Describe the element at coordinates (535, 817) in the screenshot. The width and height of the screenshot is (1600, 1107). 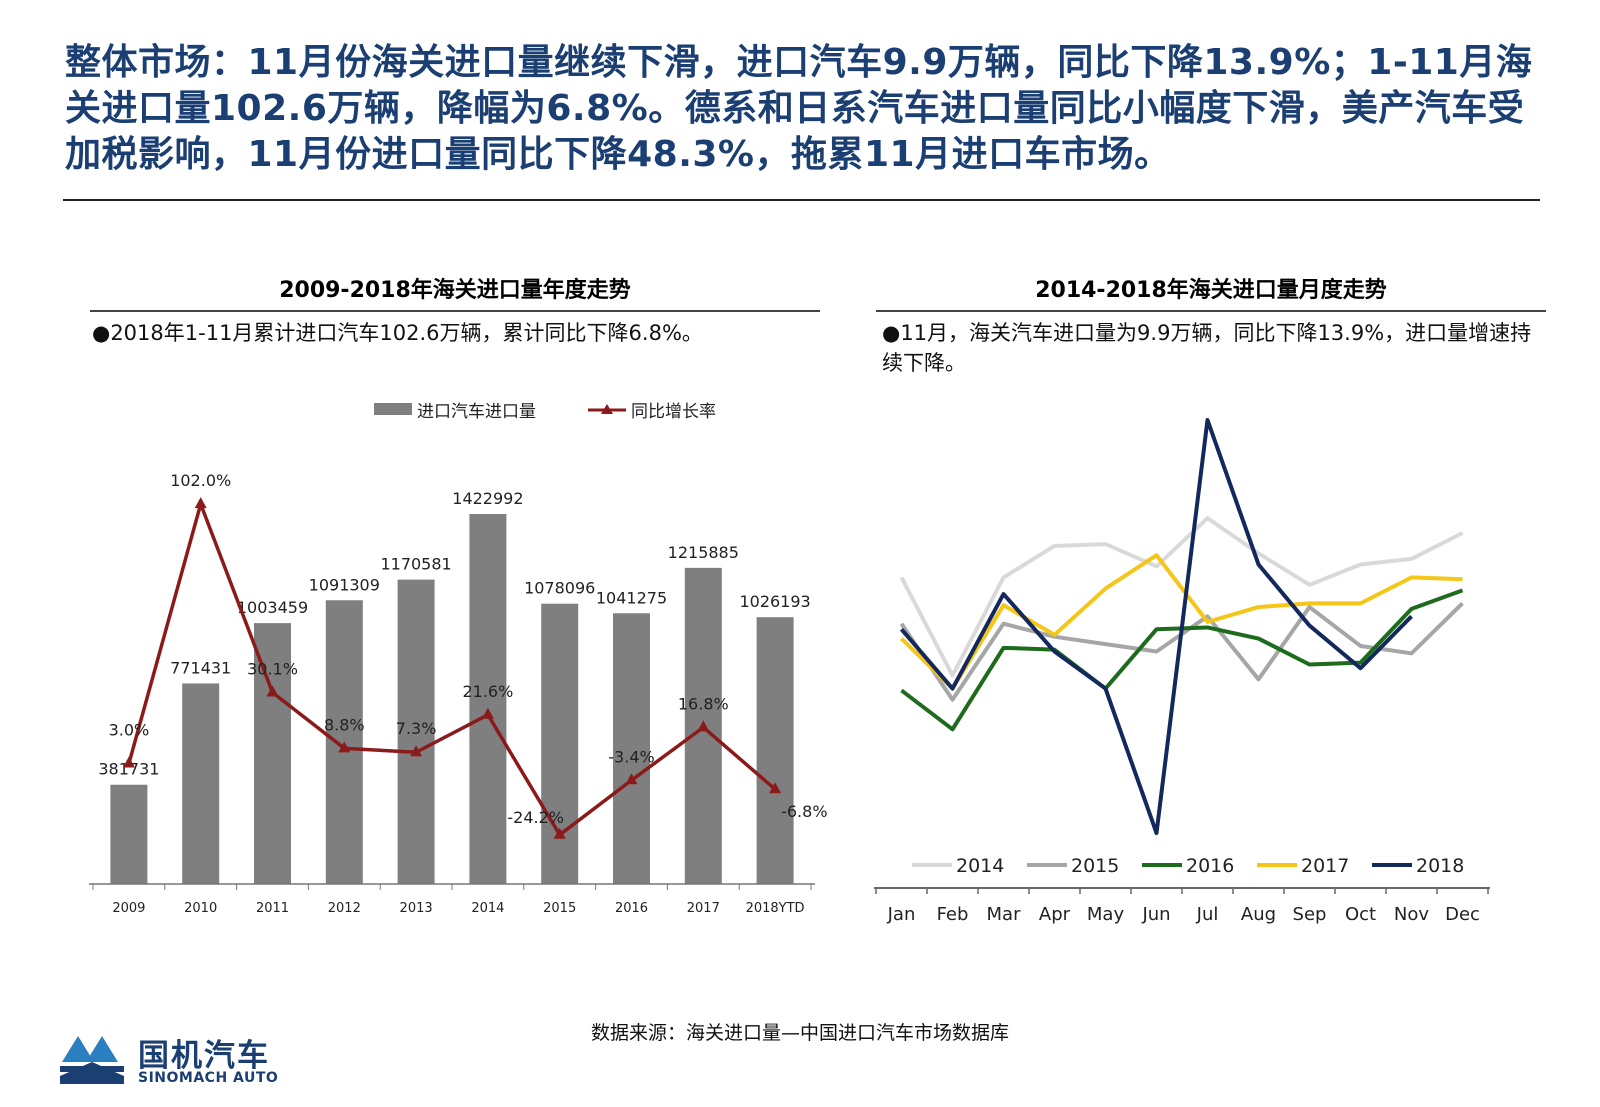
I see `growth-rate-label: -24.2%` at that location.